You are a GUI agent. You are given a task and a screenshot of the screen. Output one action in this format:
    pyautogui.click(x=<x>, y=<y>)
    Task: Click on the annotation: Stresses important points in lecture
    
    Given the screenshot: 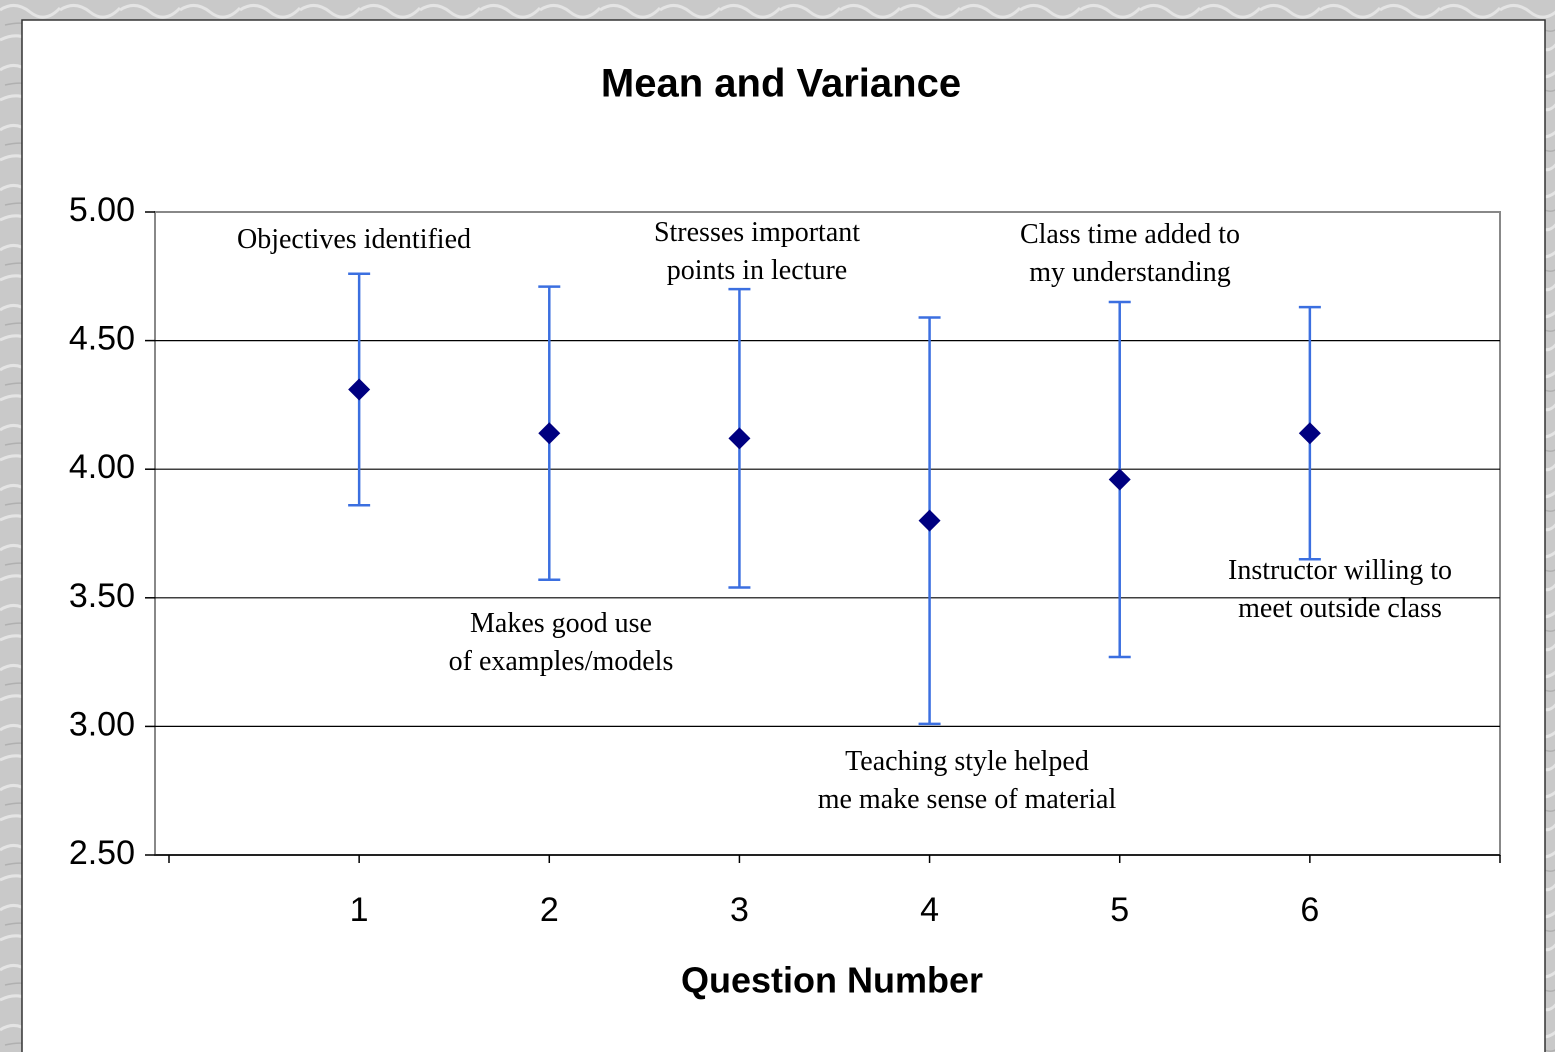 What is the action you would take?
    pyautogui.click(x=757, y=251)
    